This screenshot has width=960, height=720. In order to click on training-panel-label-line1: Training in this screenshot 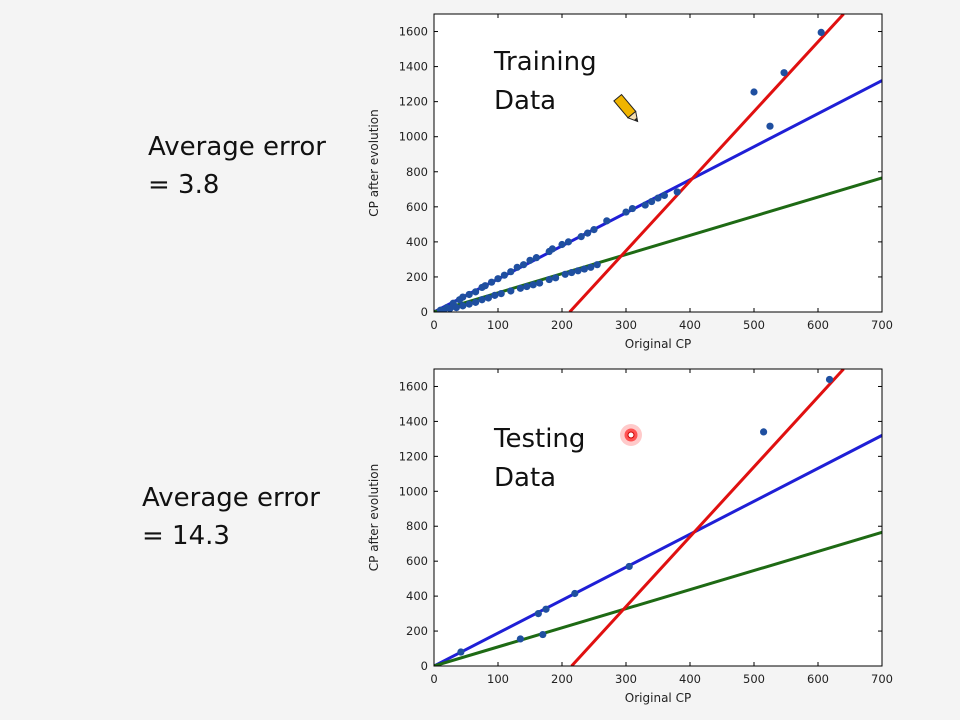, I will do `click(545, 62)`.